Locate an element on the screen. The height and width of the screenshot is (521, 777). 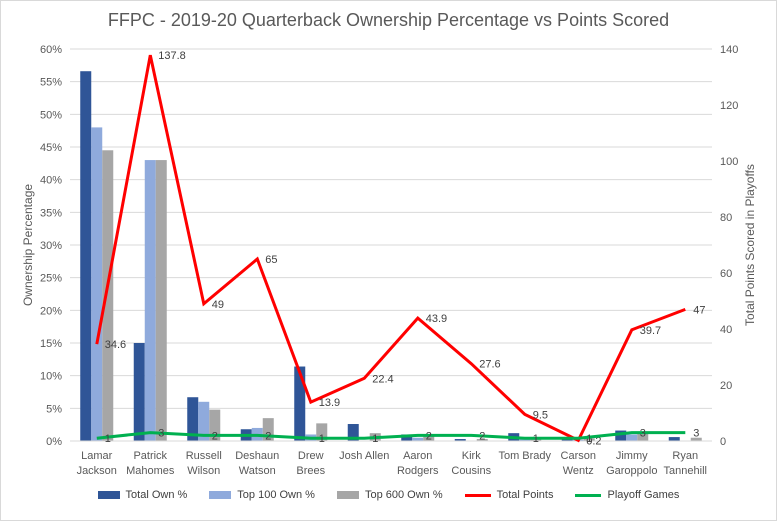
legend-item: Total Points is located at coordinates (509, 495).